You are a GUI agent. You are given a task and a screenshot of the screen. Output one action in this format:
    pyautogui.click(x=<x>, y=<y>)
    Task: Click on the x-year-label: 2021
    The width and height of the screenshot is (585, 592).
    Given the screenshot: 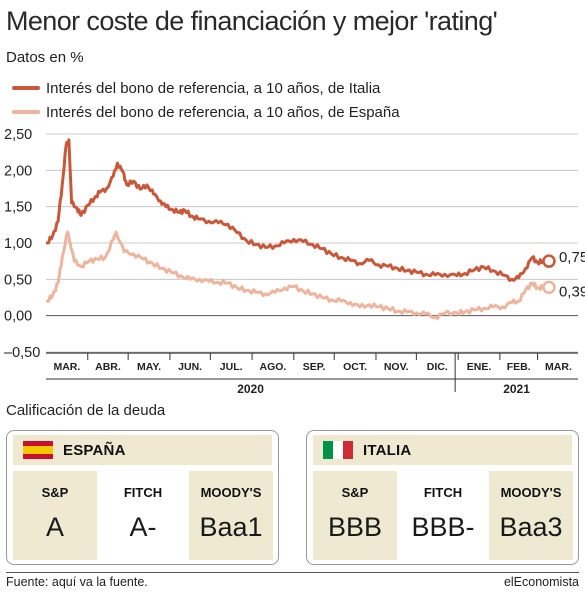 What is the action you would take?
    pyautogui.click(x=516, y=389)
    